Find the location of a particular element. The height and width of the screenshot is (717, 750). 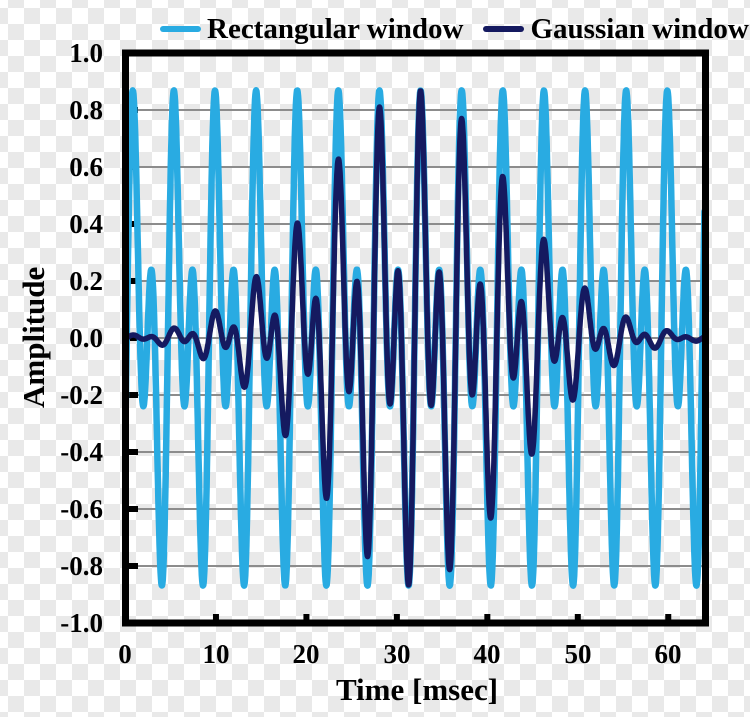

x-tick-label: 20 is located at coordinates (306, 654).